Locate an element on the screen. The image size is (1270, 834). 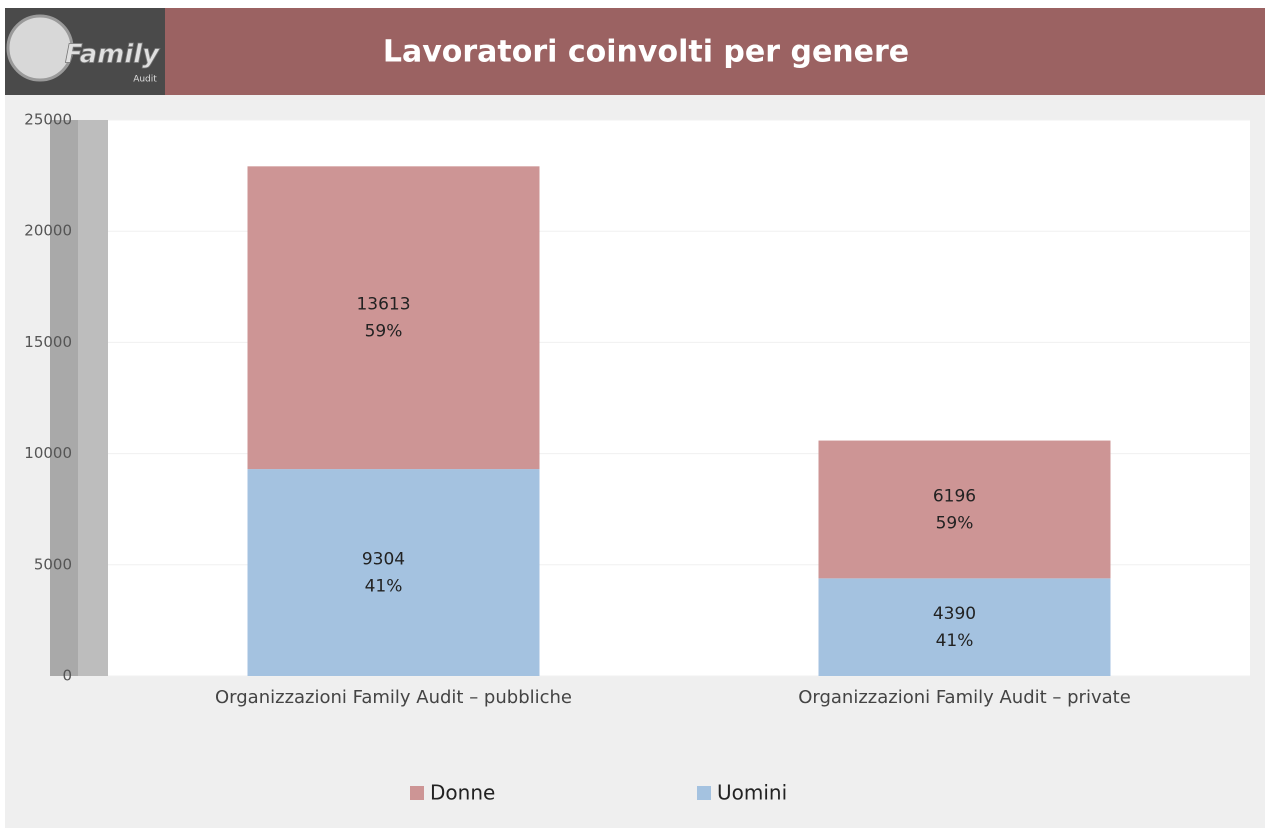
y-tick-label: 20000 is located at coordinates (48, 231).